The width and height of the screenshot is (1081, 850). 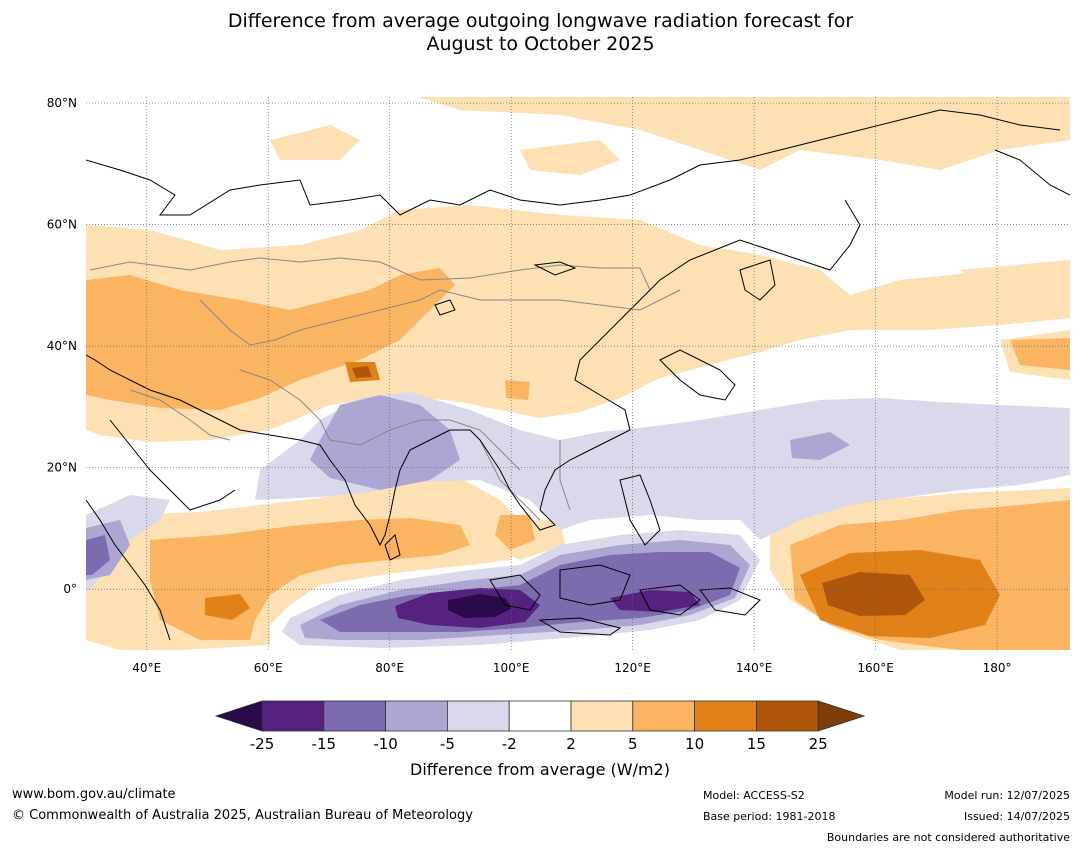 What do you see at coordinates (875, 668) in the screenshot?
I see `longitude-label: 160°E` at bounding box center [875, 668].